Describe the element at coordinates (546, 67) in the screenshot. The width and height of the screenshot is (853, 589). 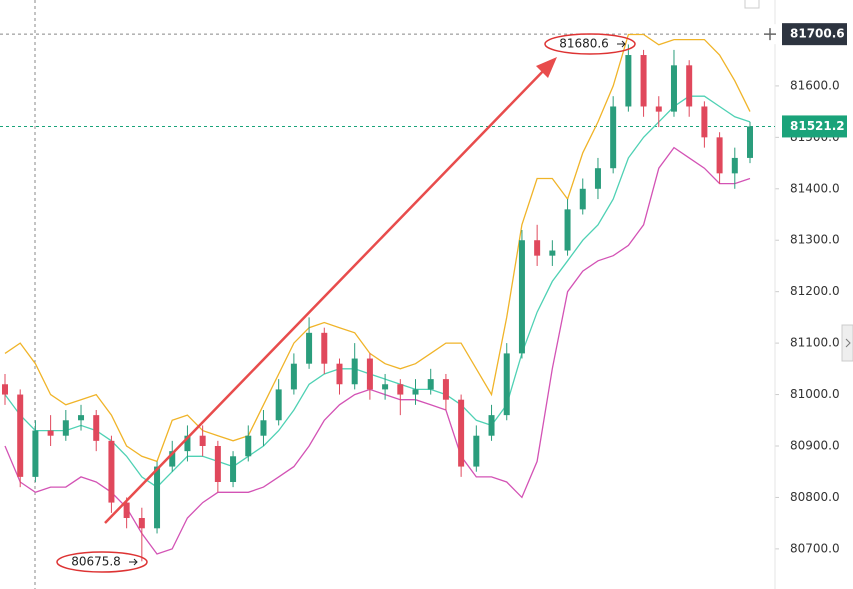
I see `trend-arrowhead` at that location.